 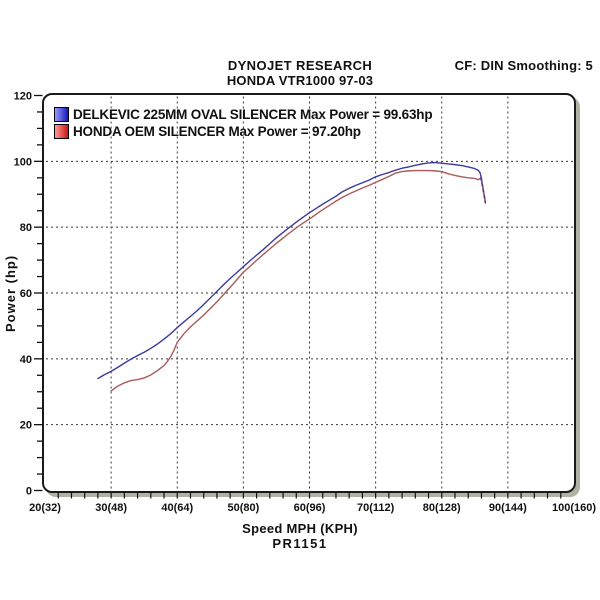 What do you see at coordinates (61, 131) in the screenshot?
I see `legend-swatch-red-icon` at bounding box center [61, 131].